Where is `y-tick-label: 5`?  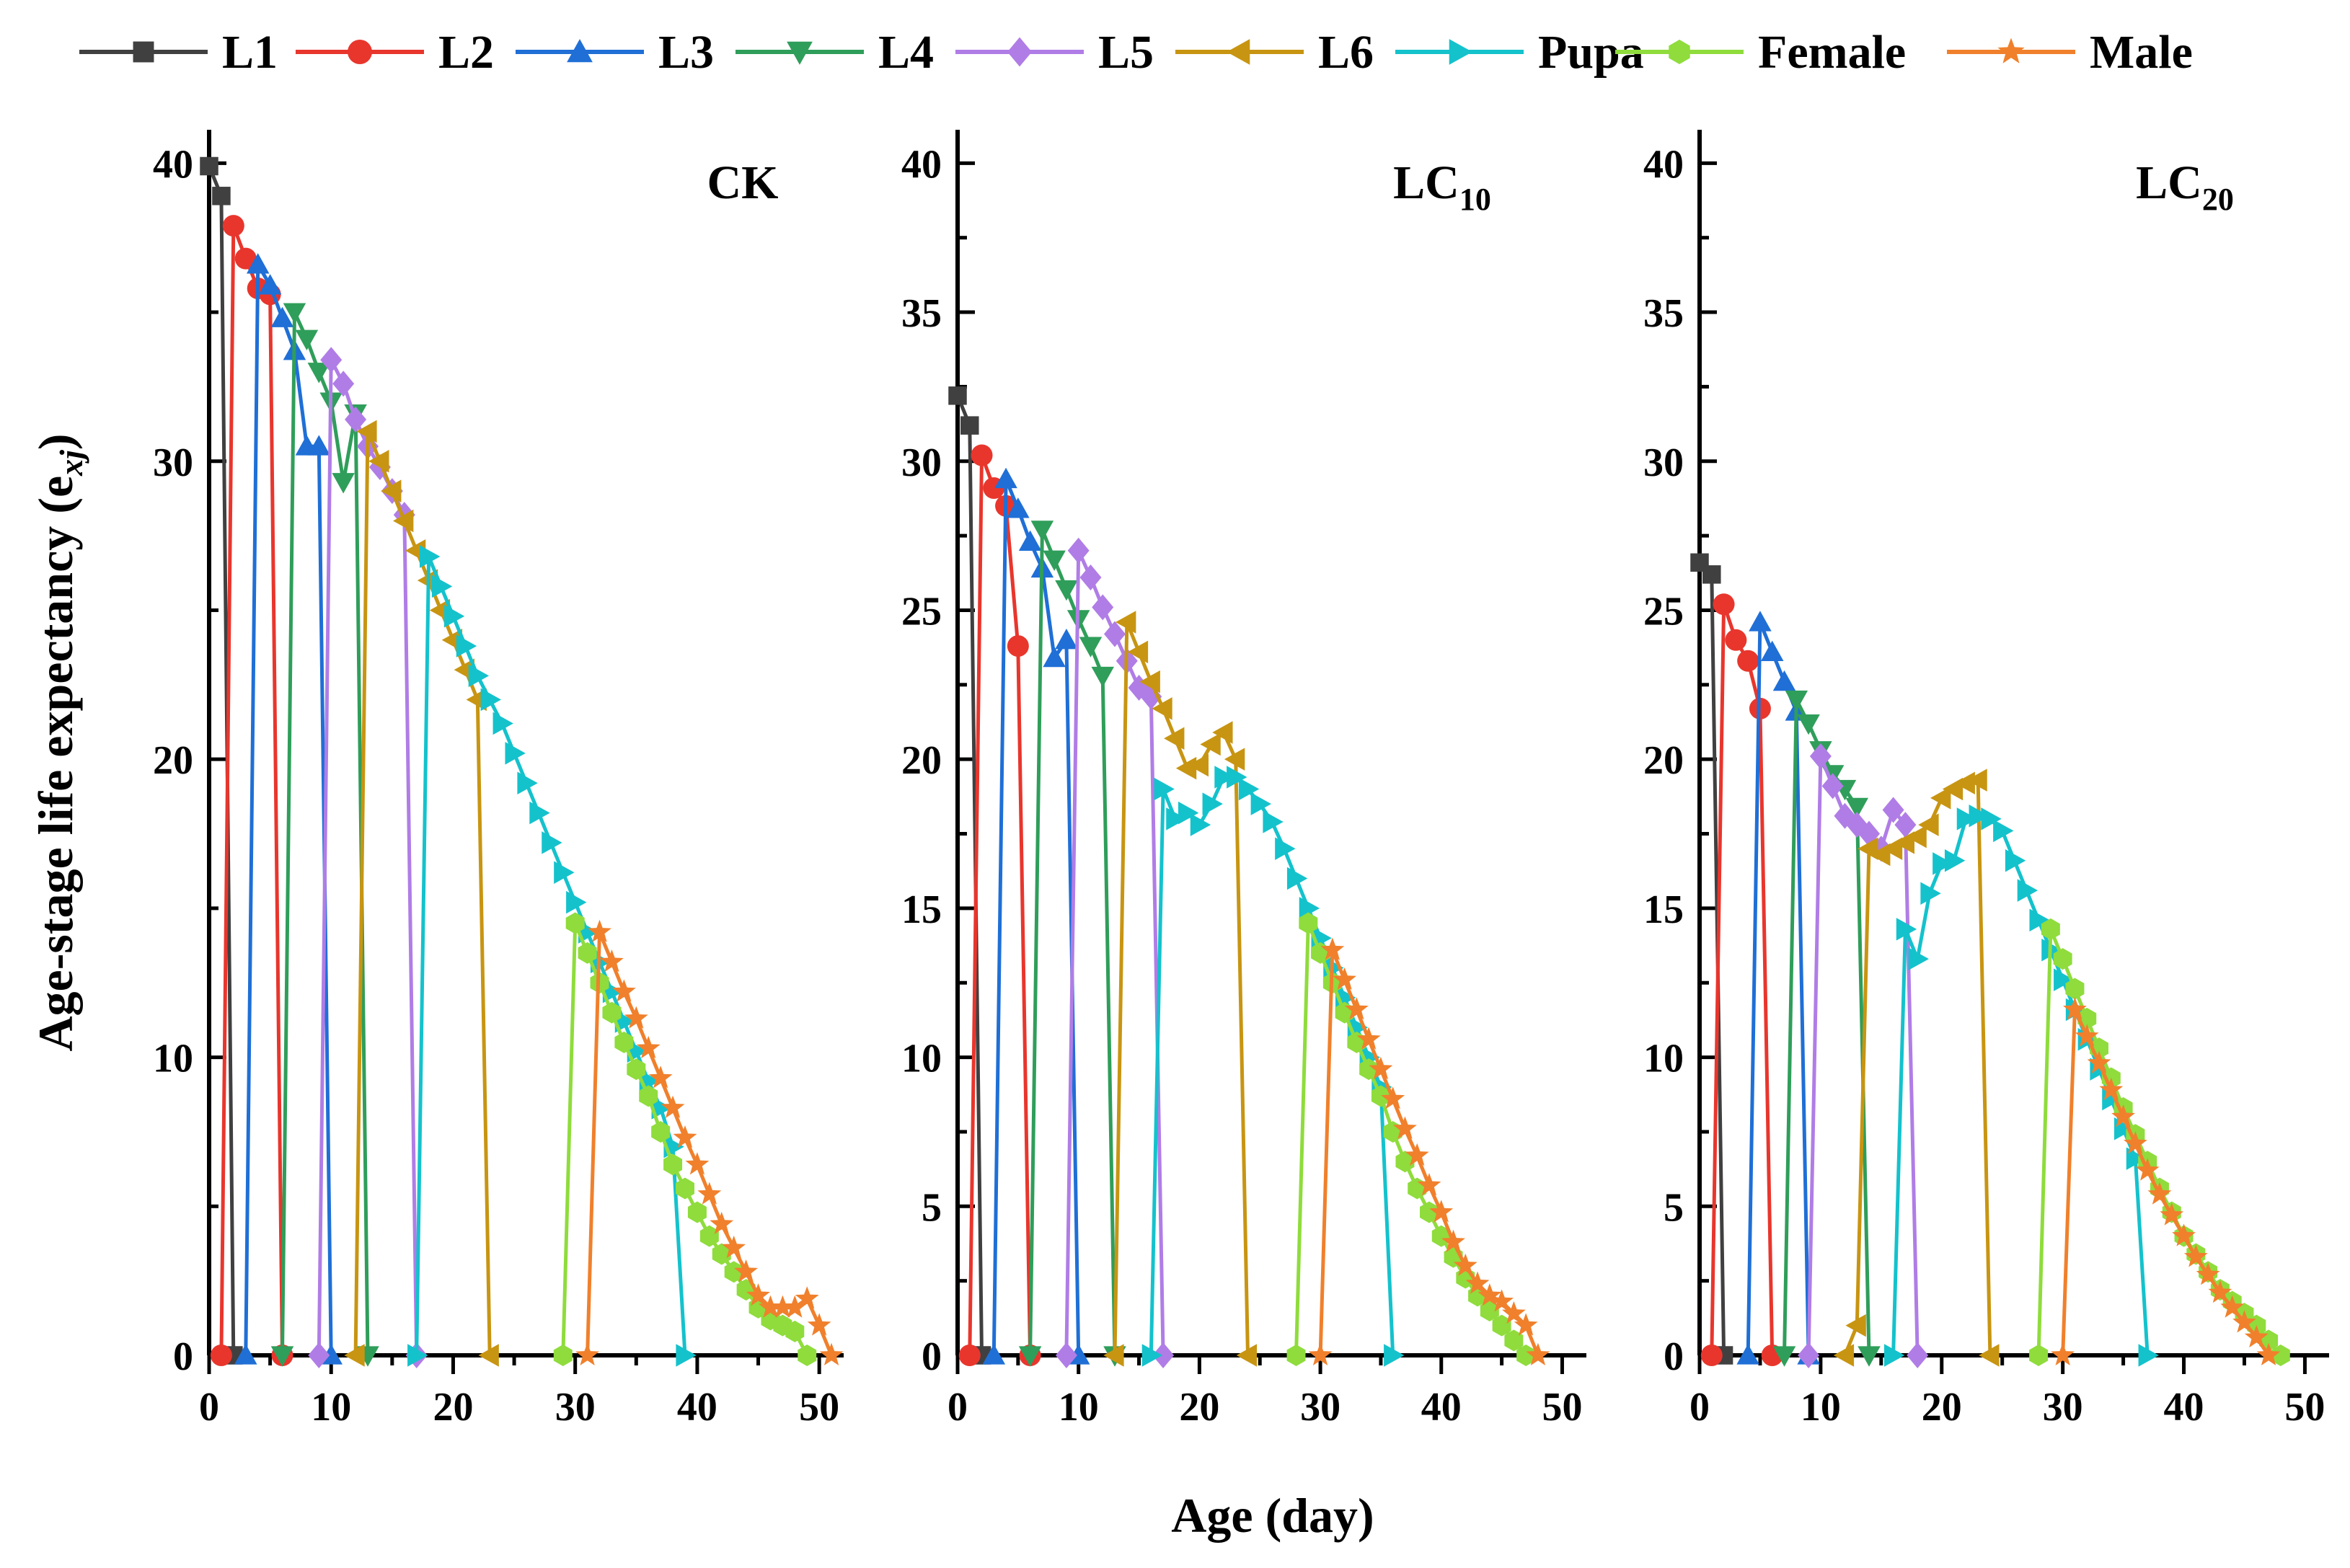 y-tick-label: 5 is located at coordinates (1674, 1207).